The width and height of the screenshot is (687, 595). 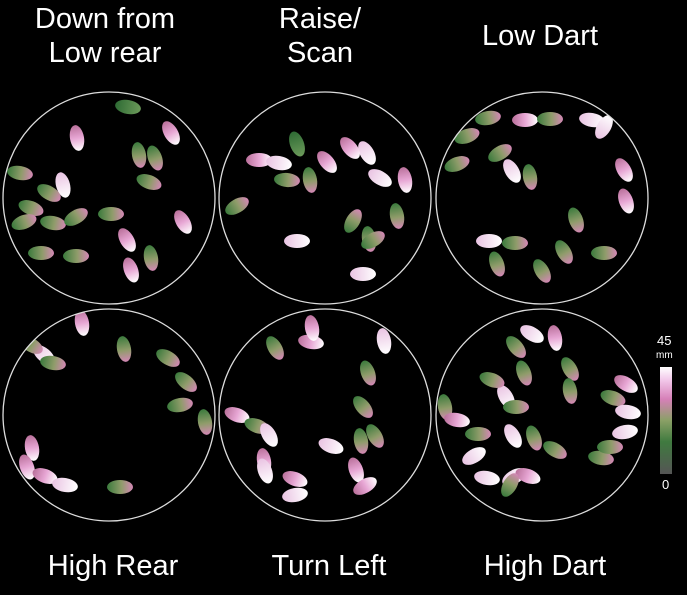 I want to click on colorbar-unit-label: mm, so click(x=664, y=355).